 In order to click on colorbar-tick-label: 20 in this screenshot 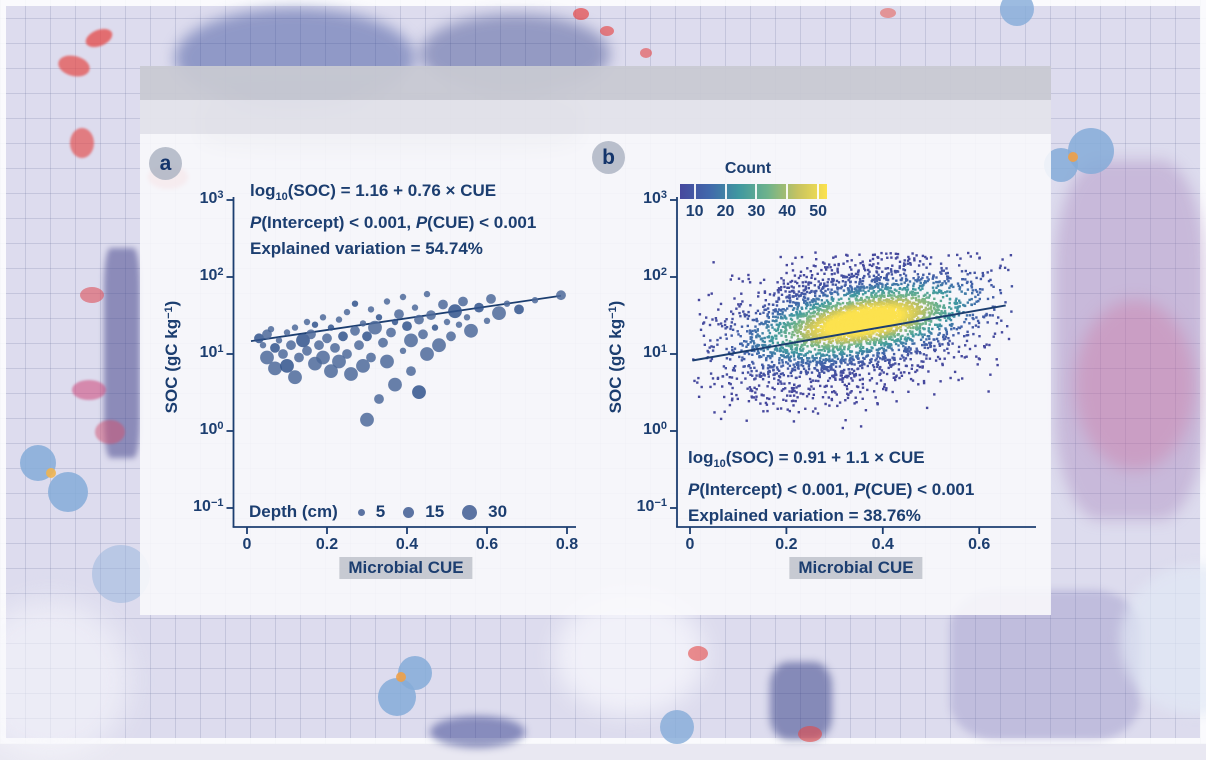, I will do `click(725, 211)`.